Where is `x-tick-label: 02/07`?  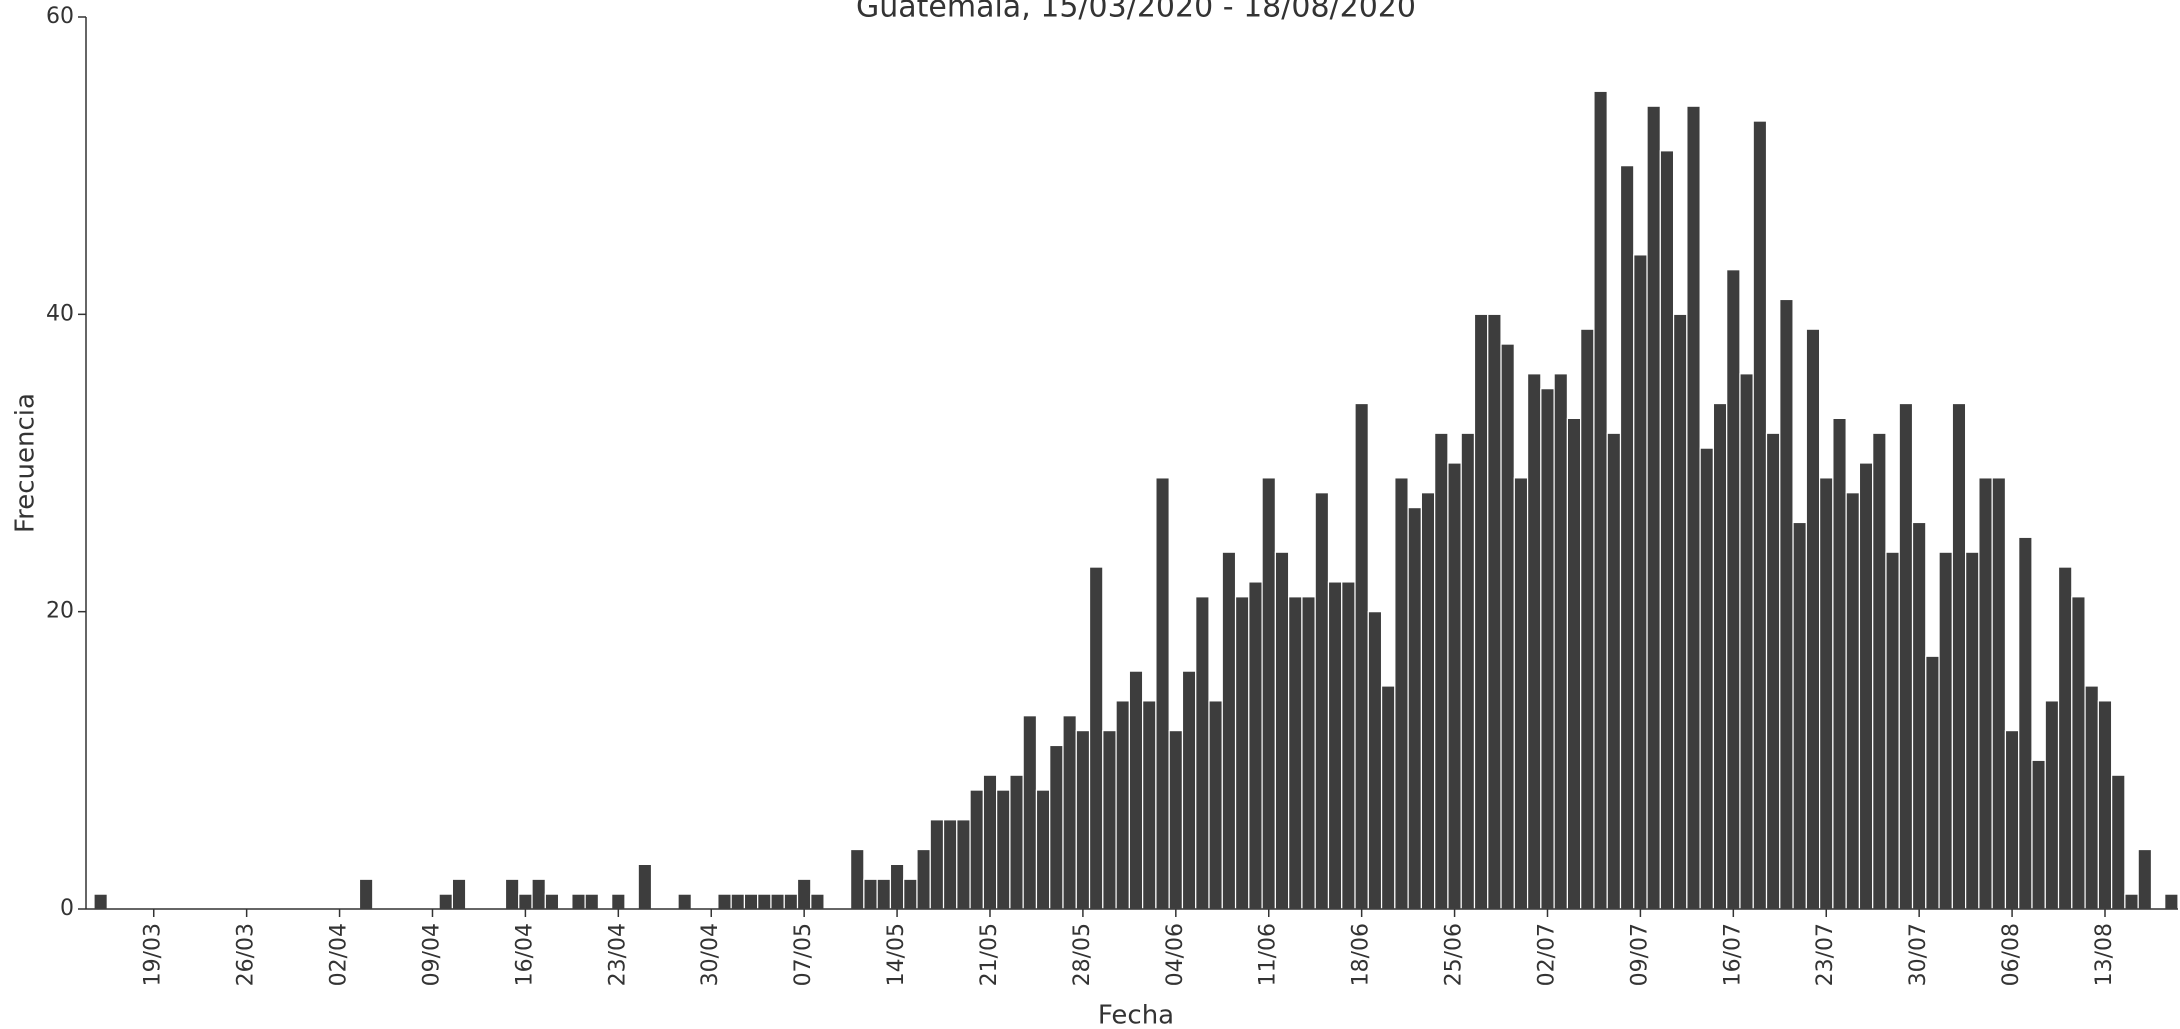
x-tick-label: 02/07 is located at coordinates (1546, 954).